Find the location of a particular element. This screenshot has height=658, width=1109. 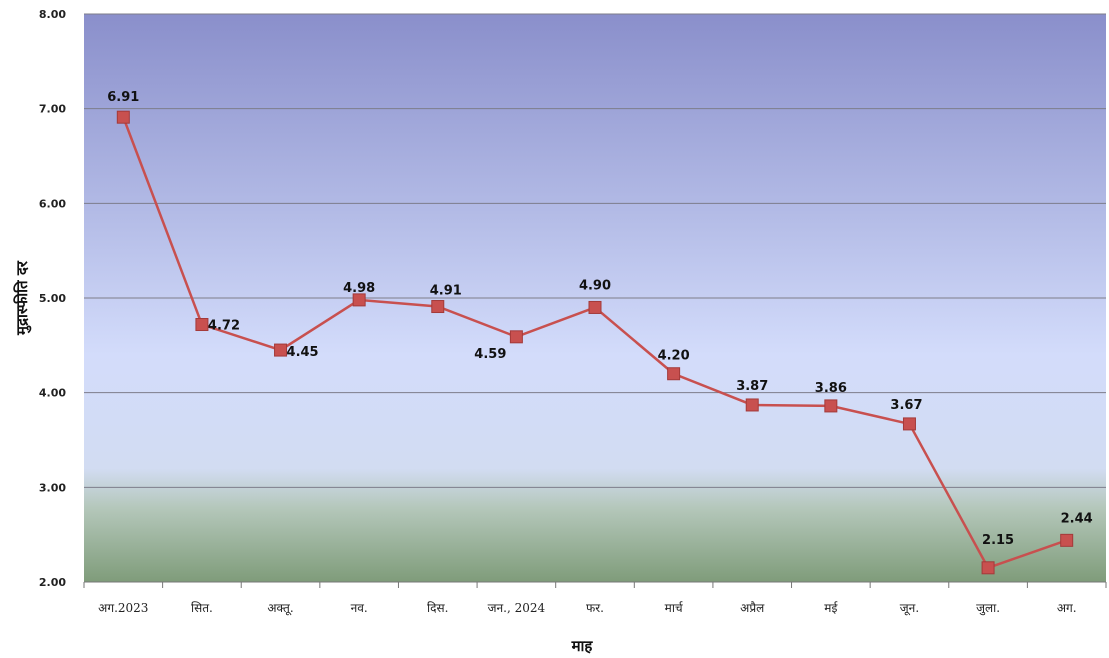

data-label: 4.45 is located at coordinates (303, 352).